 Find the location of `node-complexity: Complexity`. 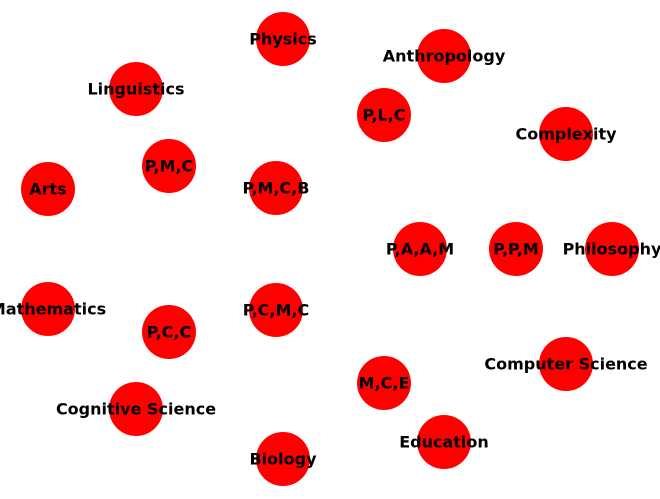

node-complexity: Complexity is located at coordinates (566, 134).